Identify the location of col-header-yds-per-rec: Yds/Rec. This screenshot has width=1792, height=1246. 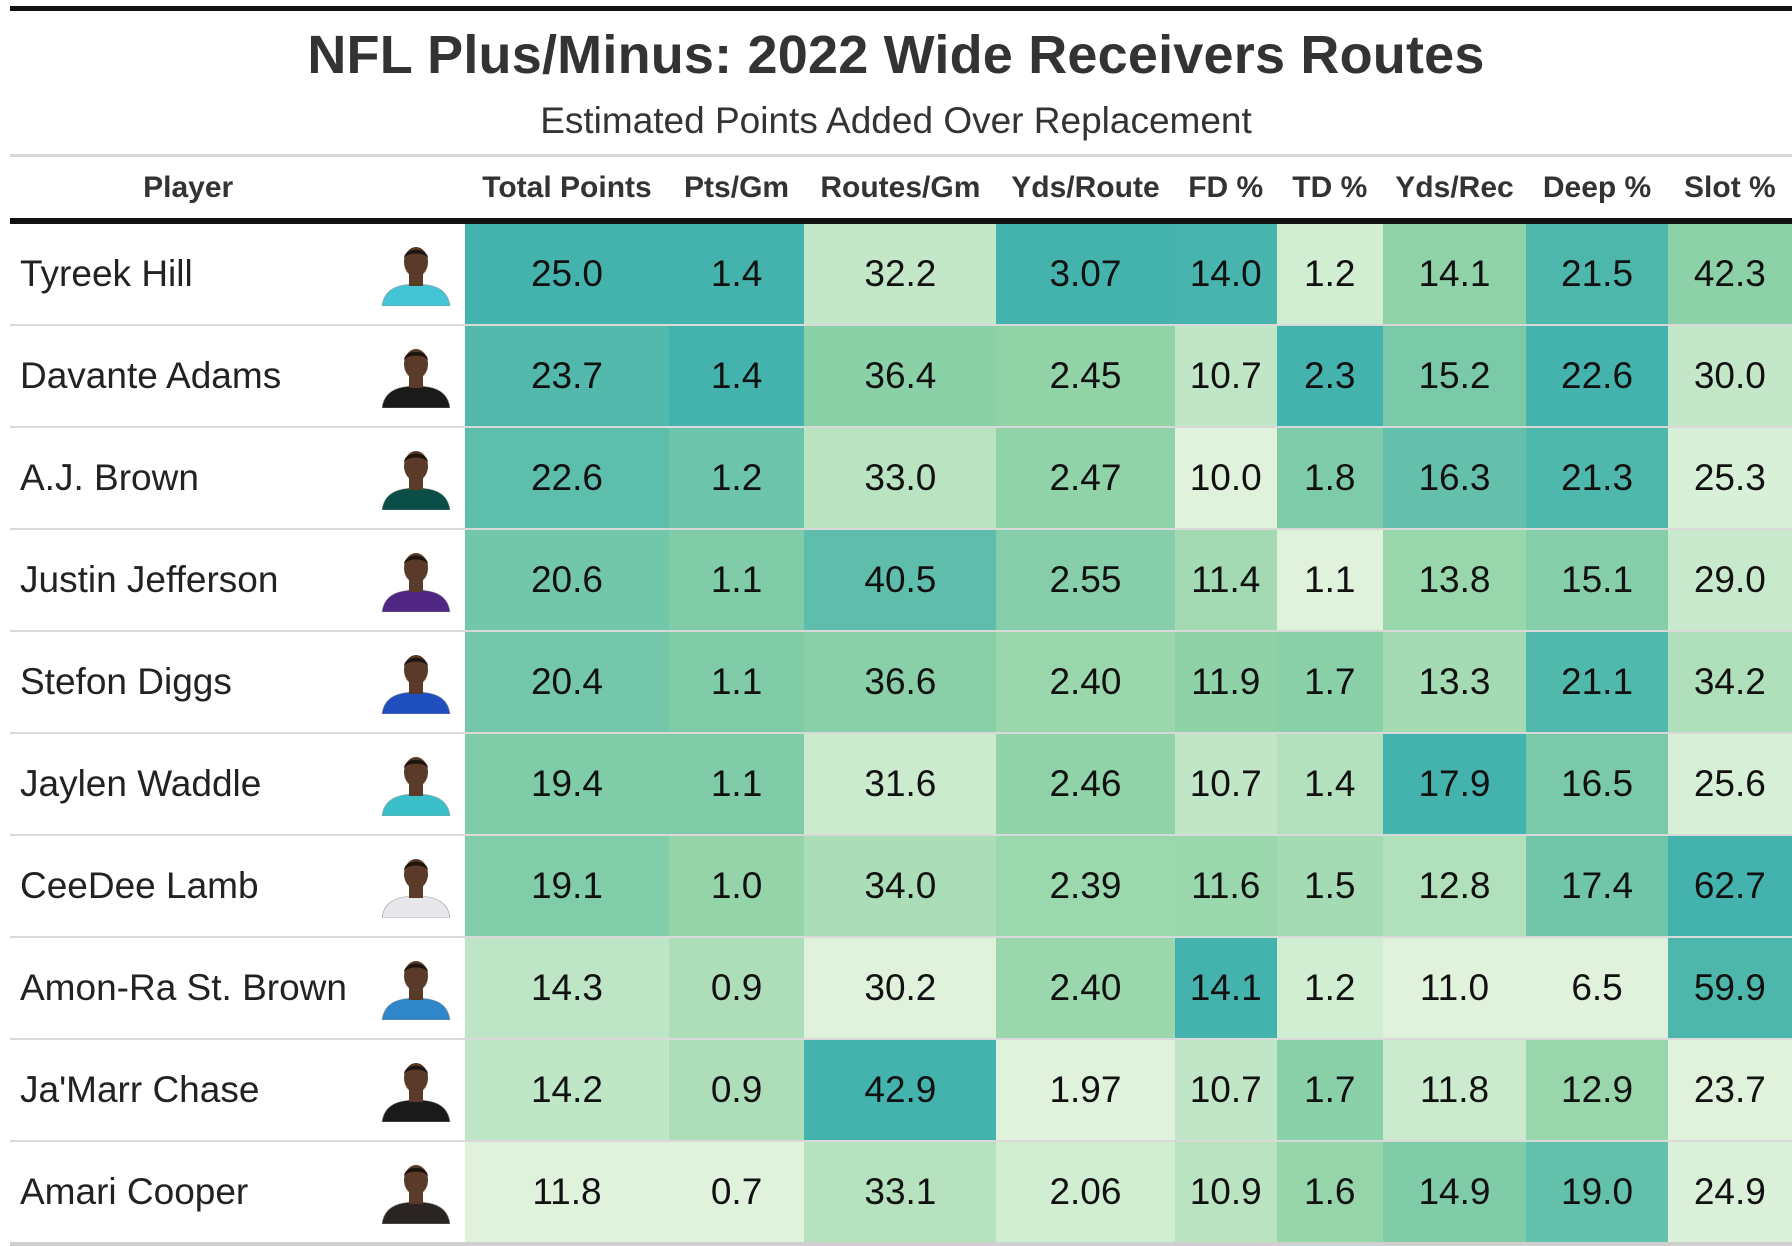
(1454, 191).